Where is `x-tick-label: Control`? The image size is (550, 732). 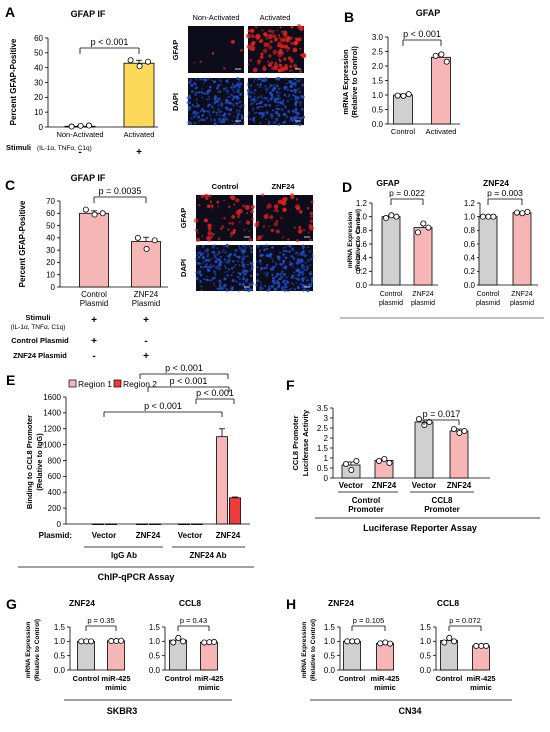
x-tick-label: Control is located at coordinates (449, 678).